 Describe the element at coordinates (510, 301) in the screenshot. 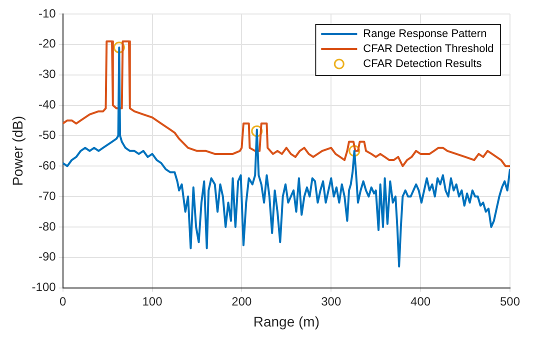

I see `x-tick-label: 500` at that location.